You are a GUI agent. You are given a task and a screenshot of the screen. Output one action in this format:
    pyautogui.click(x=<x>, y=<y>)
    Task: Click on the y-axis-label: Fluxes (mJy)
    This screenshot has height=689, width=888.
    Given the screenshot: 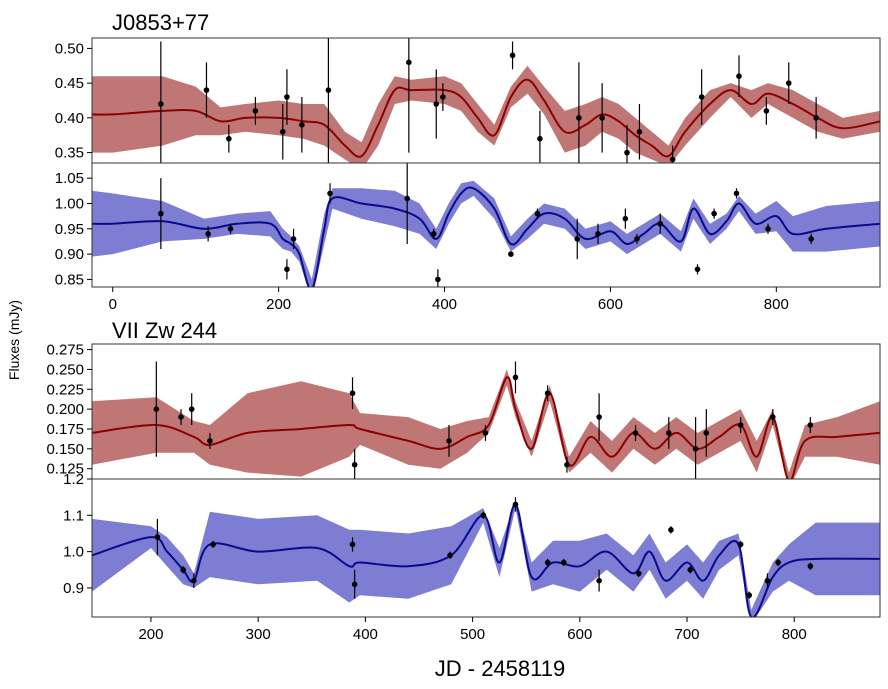 What is the action you would take?
    pyautogui.click(x=14, y=340)
    